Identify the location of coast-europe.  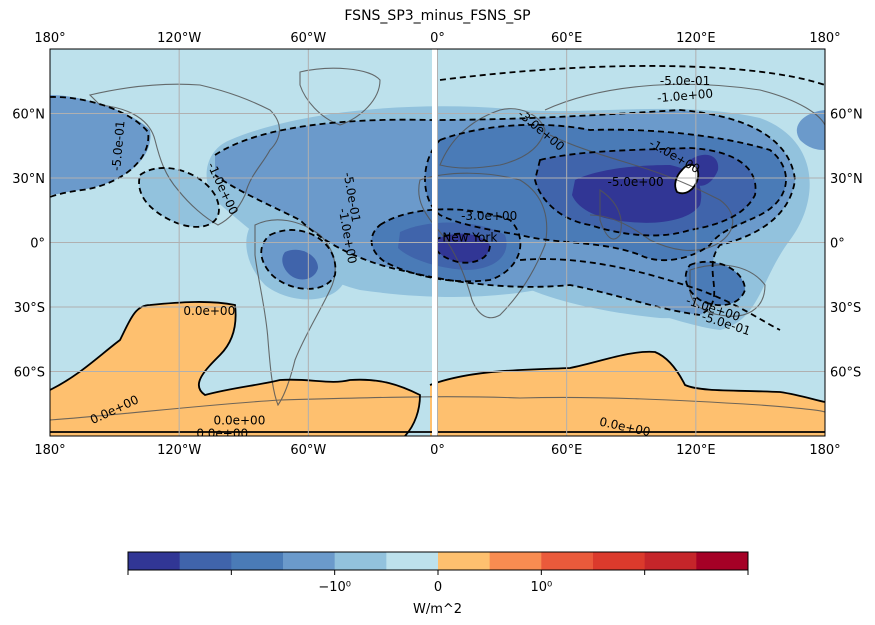
(492, 138).